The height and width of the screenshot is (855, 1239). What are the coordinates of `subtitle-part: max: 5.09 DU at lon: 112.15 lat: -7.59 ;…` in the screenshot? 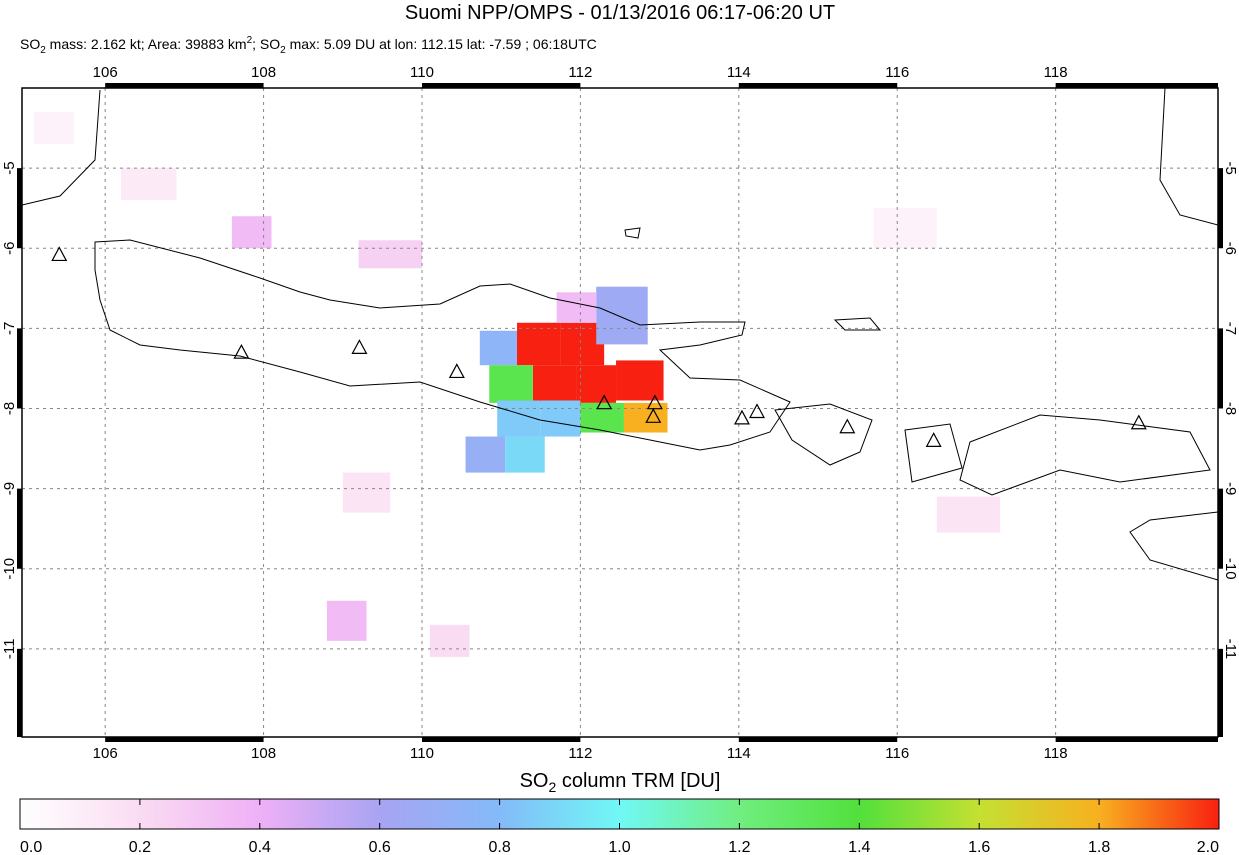 It's located at (441, 44).